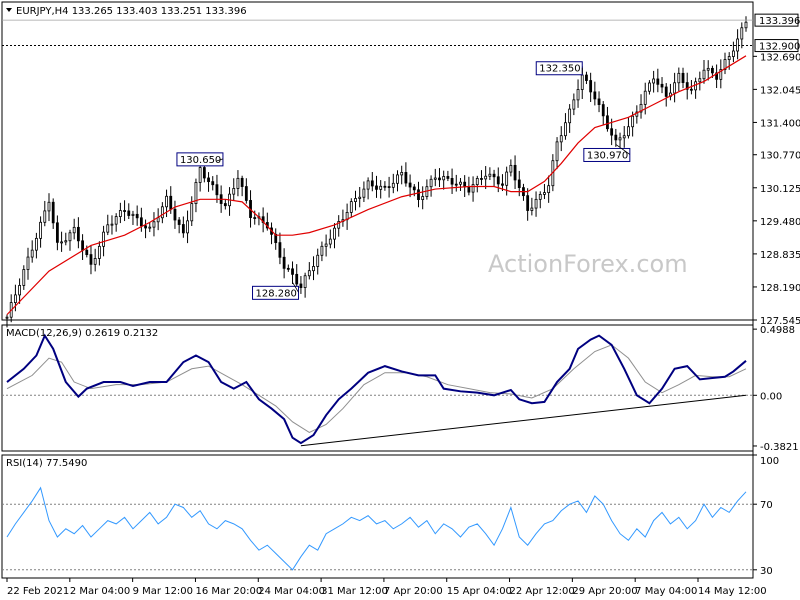 The image size is (800, 600). I want to click on header-arrow-icon, so click(9, 10).